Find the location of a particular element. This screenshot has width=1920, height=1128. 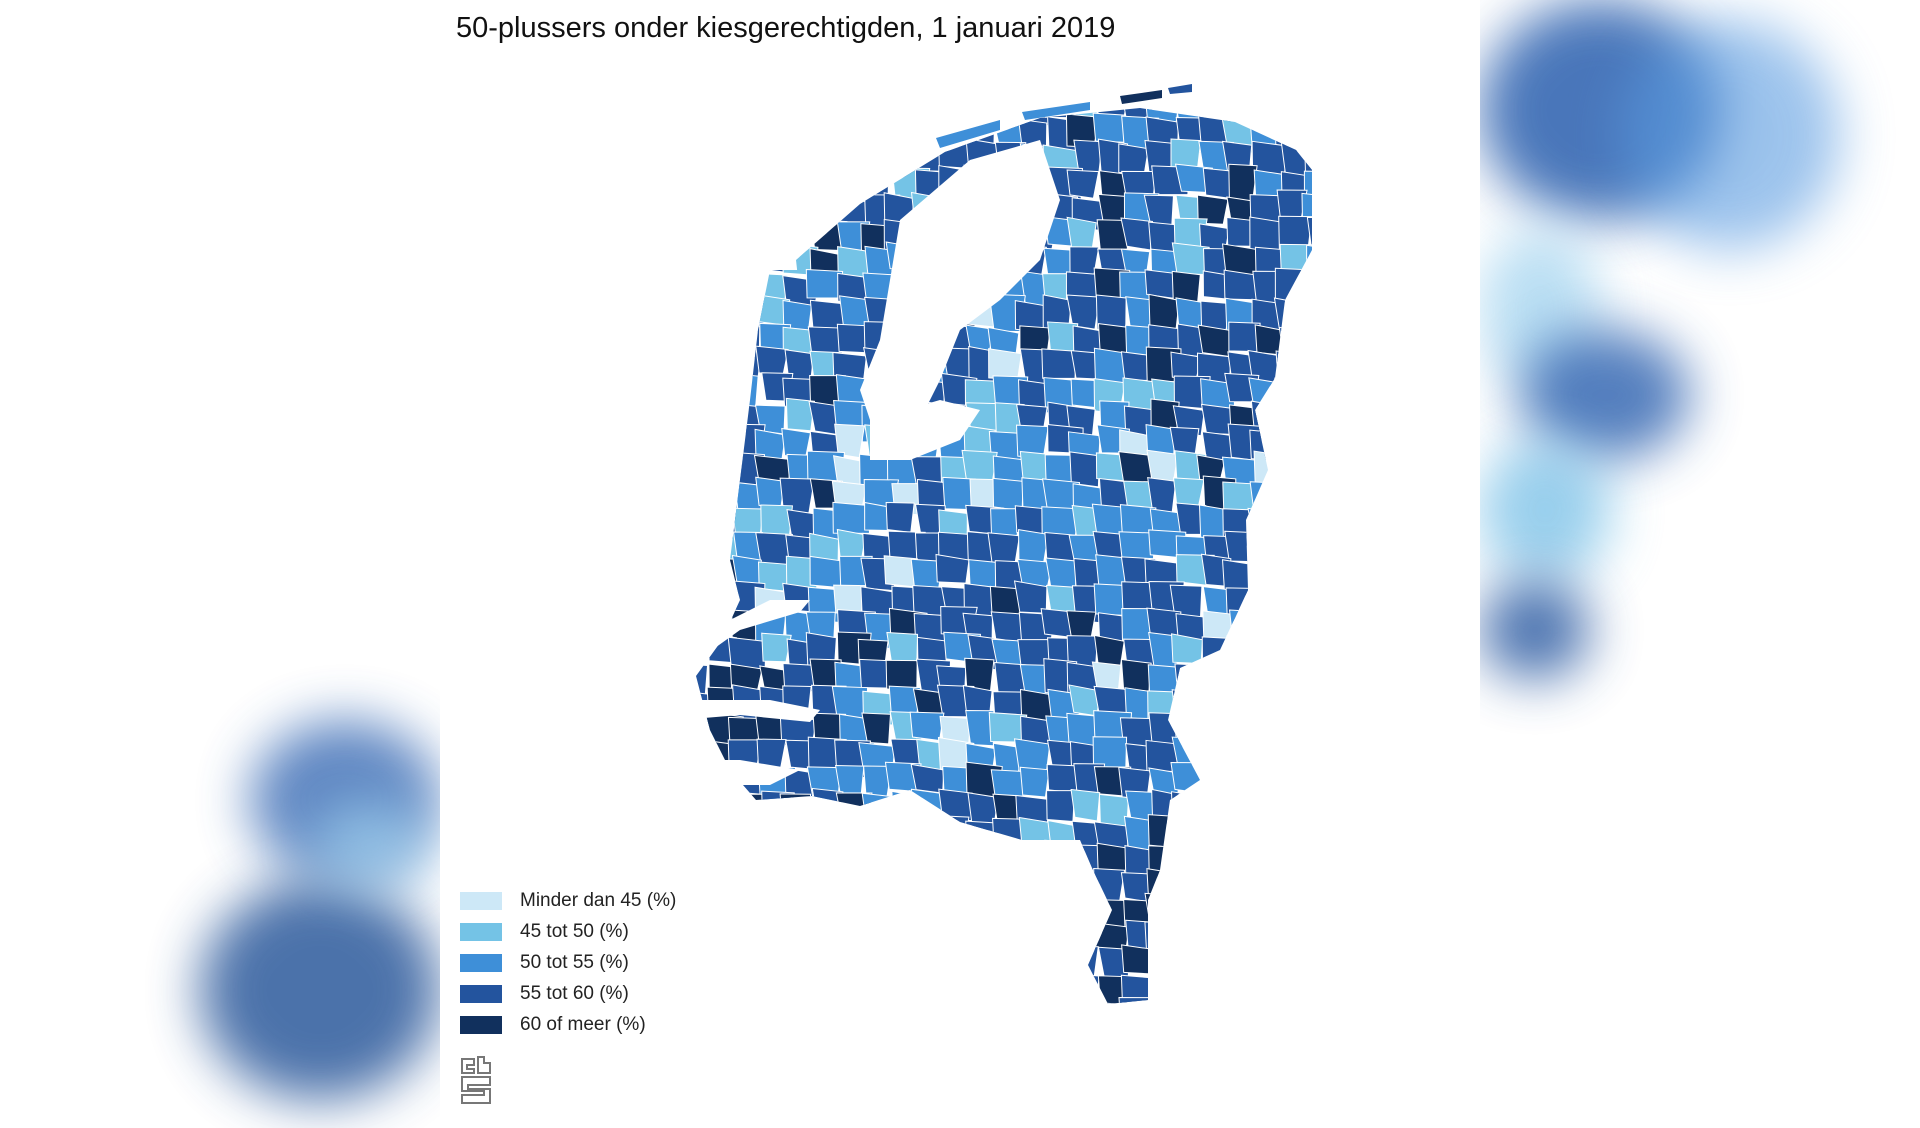

legend-swatch-60plus is located at coordinates (481, 1024).